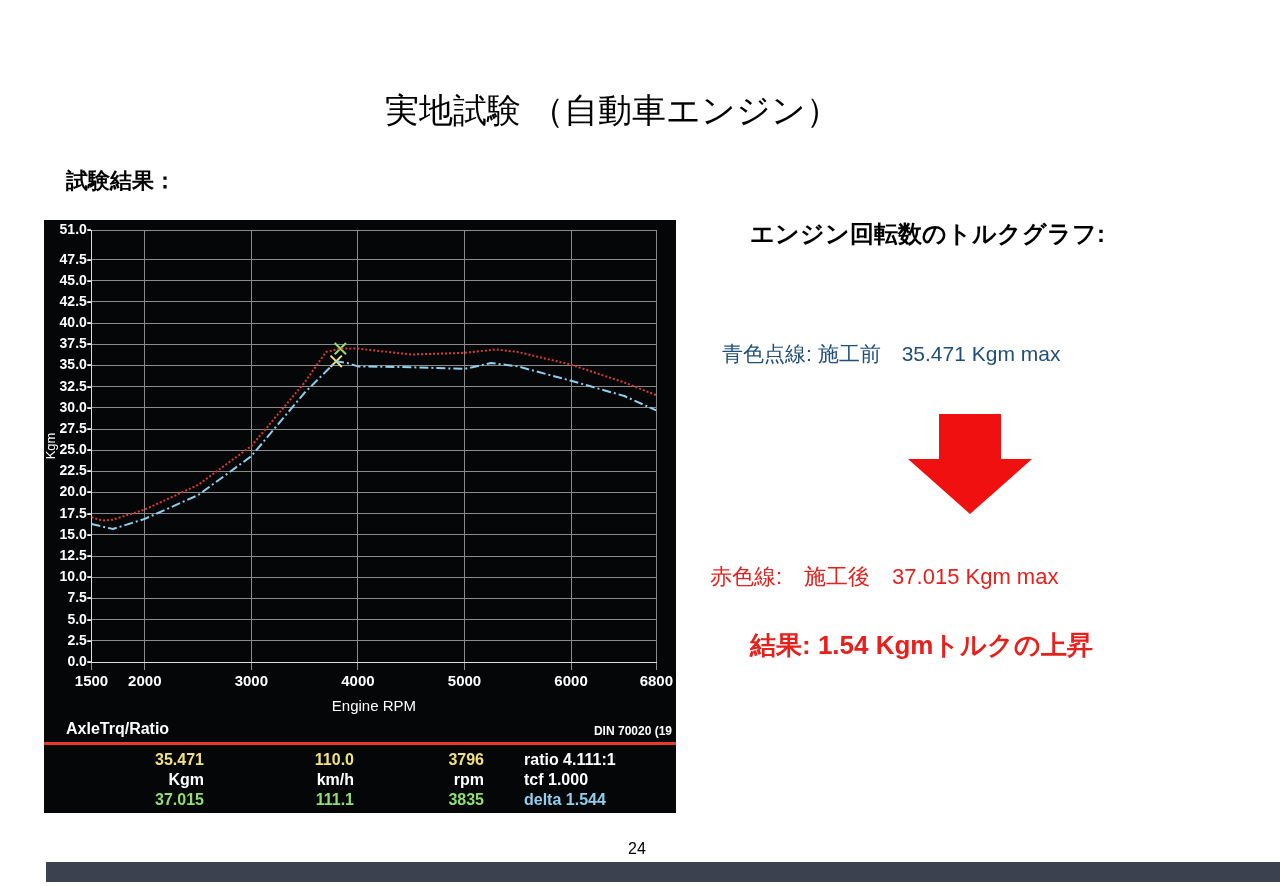 The width and height of the screenshot is (1280, 886). Describe the element at coordinates (79, 618) in the screenshot. I see `y-tick-label: 5.0-` at that location.